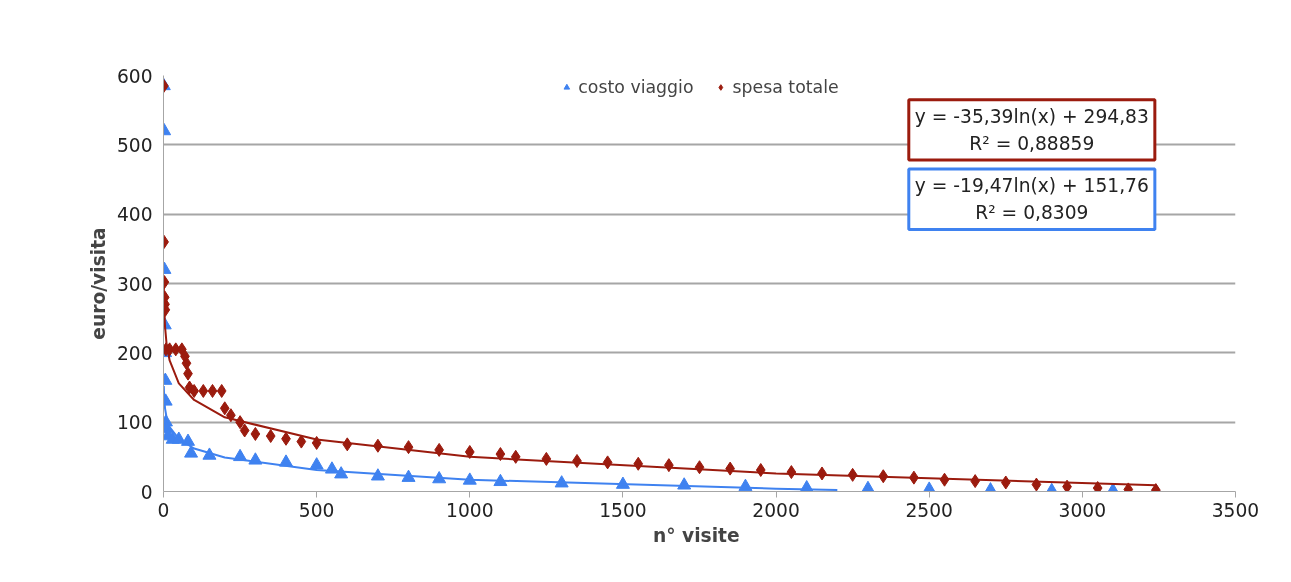 This screenshot has width=1291, height=582. I want to click on x-tick-label: 0, so click(163, 510).